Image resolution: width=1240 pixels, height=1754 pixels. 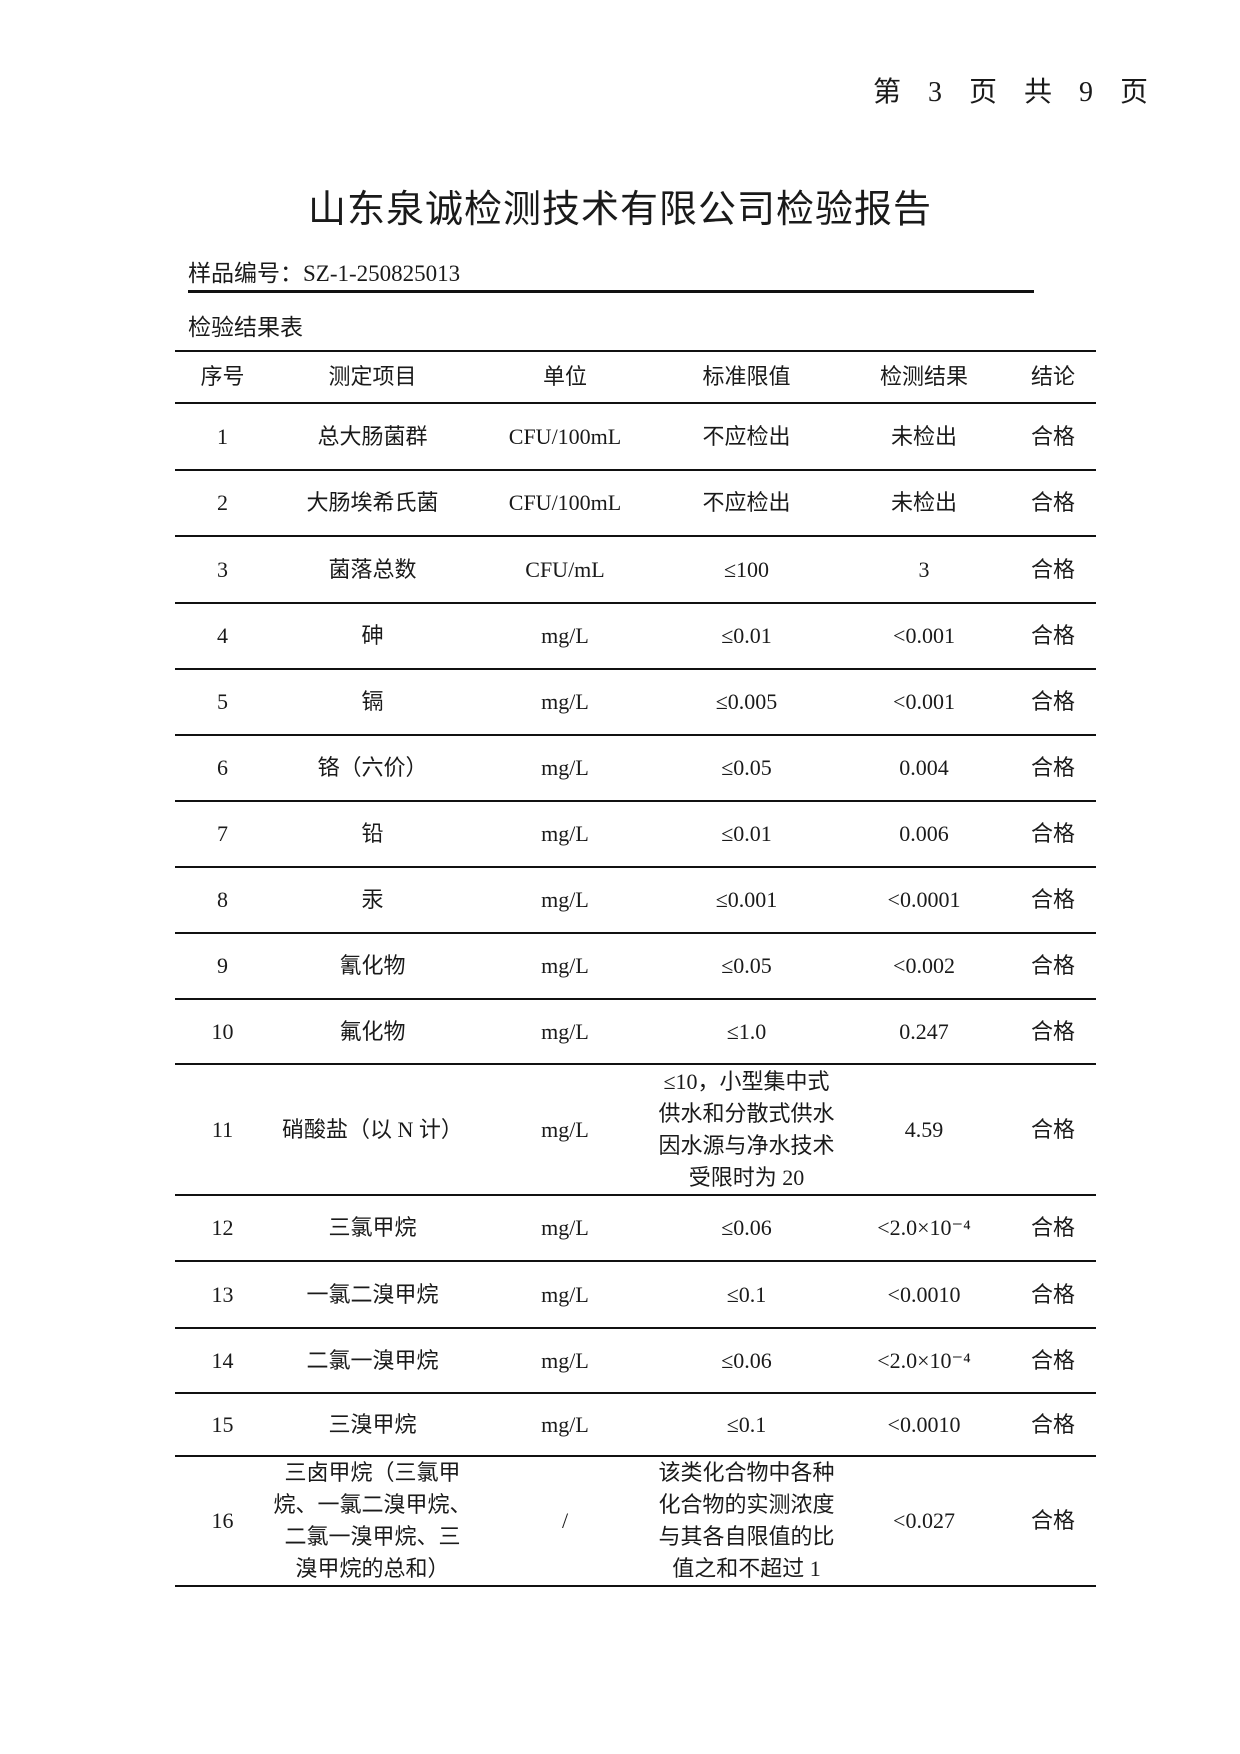 I want to click on cell-item: 一氯二溴甲烷, so click(x=372, y=1295).